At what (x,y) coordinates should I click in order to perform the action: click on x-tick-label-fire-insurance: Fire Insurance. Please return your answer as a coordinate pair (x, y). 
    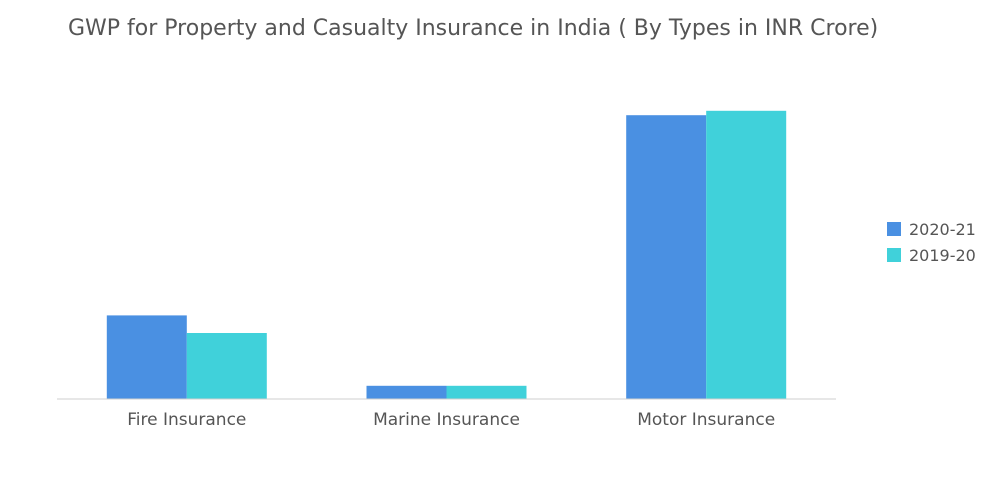
    Looking at the image, I should click on (186, 420).